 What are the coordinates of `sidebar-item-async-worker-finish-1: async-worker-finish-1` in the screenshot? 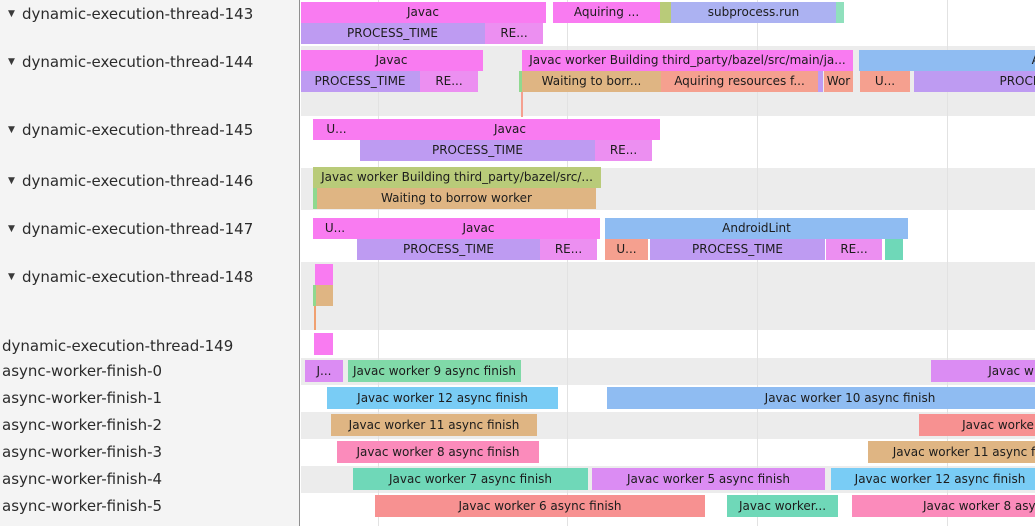 It's located at (81, 398).